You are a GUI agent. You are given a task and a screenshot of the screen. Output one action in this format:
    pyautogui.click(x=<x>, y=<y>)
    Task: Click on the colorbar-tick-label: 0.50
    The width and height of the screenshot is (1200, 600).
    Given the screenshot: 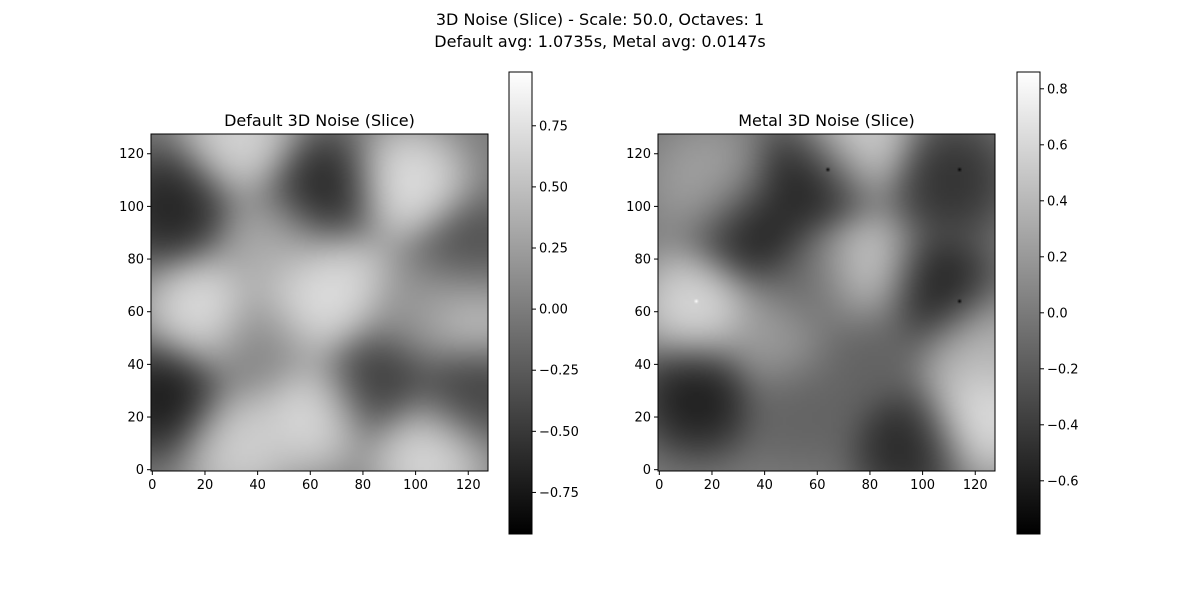 What is the action you would take?
    pyautogui.click(x=553, y=187)
    